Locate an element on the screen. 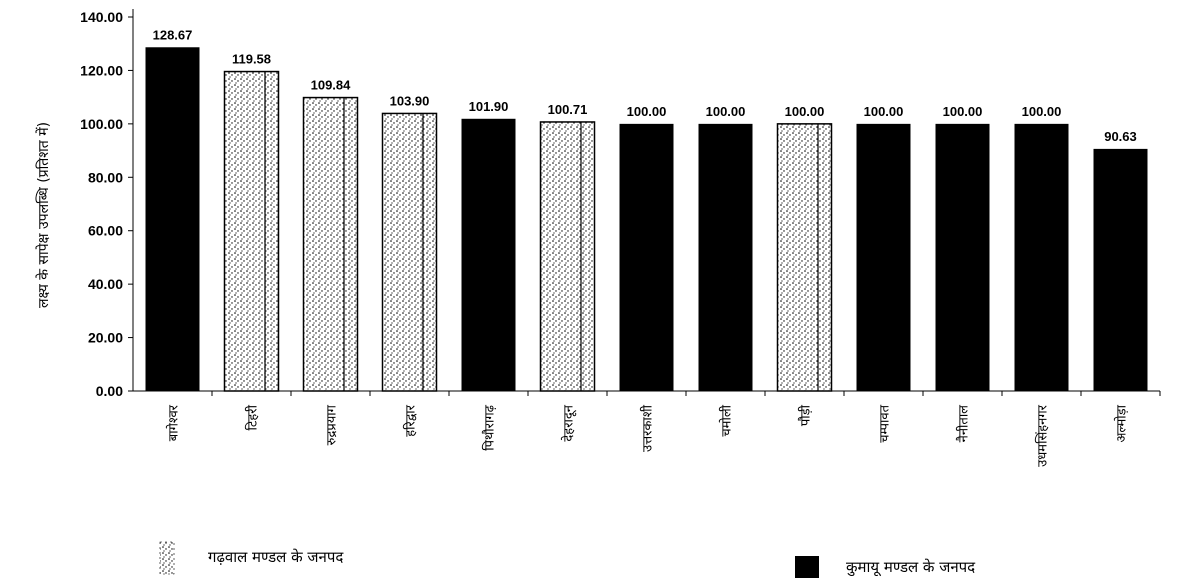  category-label: उधमसिंहनगर is located at coordinates (1043, 435).